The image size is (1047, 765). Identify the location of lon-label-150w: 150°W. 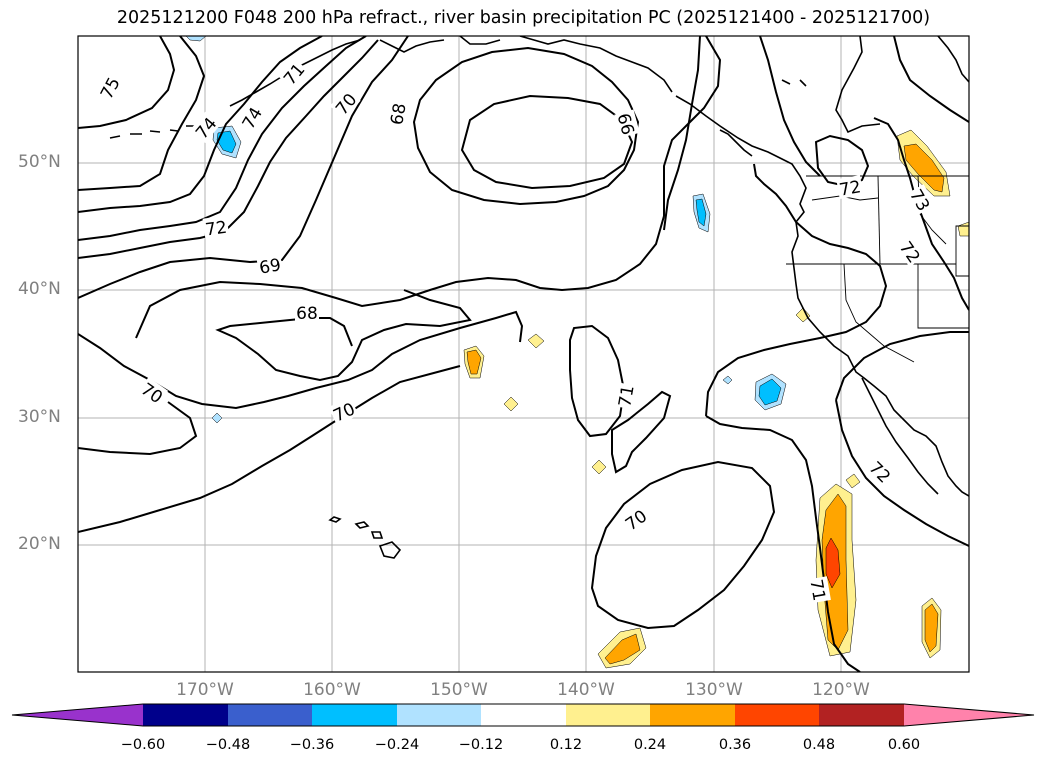
(459, 690).